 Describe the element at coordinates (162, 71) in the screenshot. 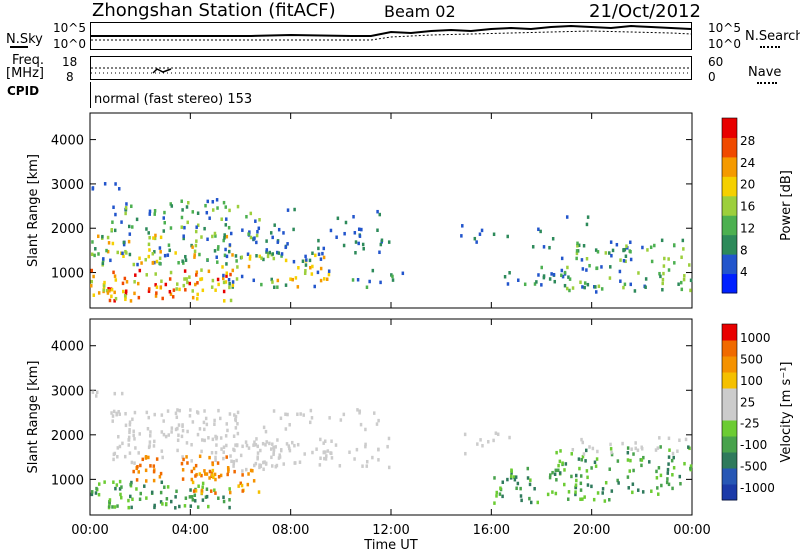

I see `freq-glitch` at that location.